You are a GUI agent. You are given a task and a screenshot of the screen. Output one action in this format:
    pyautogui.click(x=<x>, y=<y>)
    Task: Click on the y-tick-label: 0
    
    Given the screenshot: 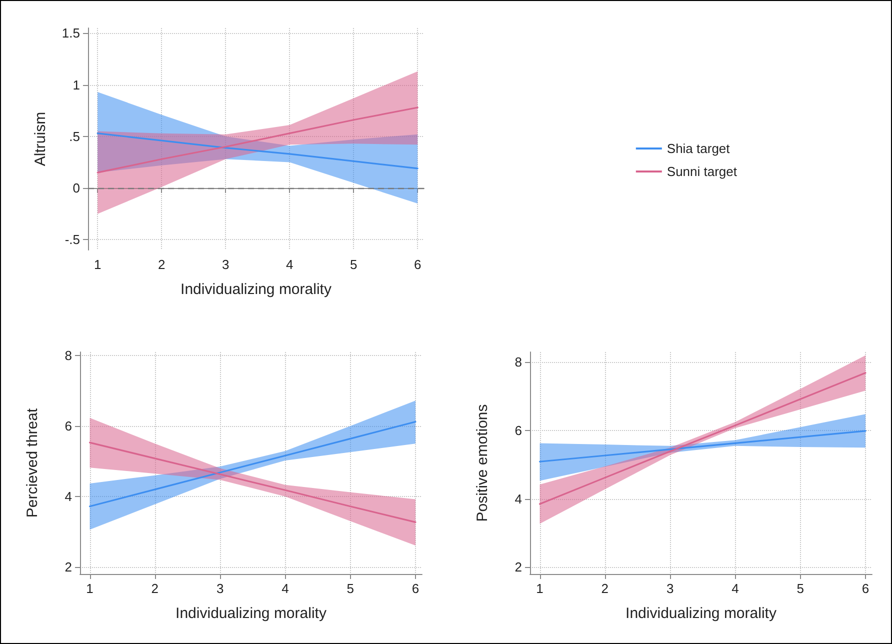 What is the action you would take?
    pyautogui.click(x=76, y=188)
    